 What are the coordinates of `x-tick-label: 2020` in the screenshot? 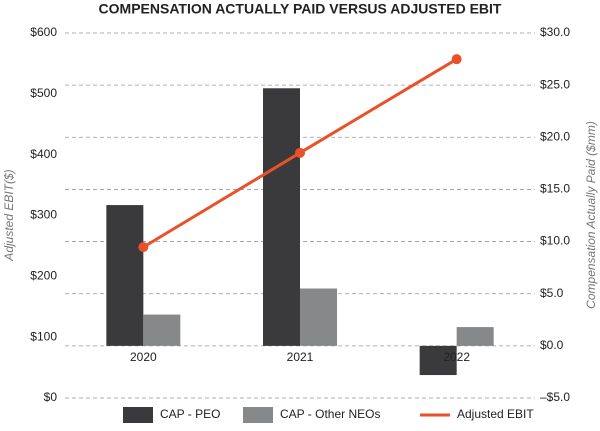 It's located at (143, 357).